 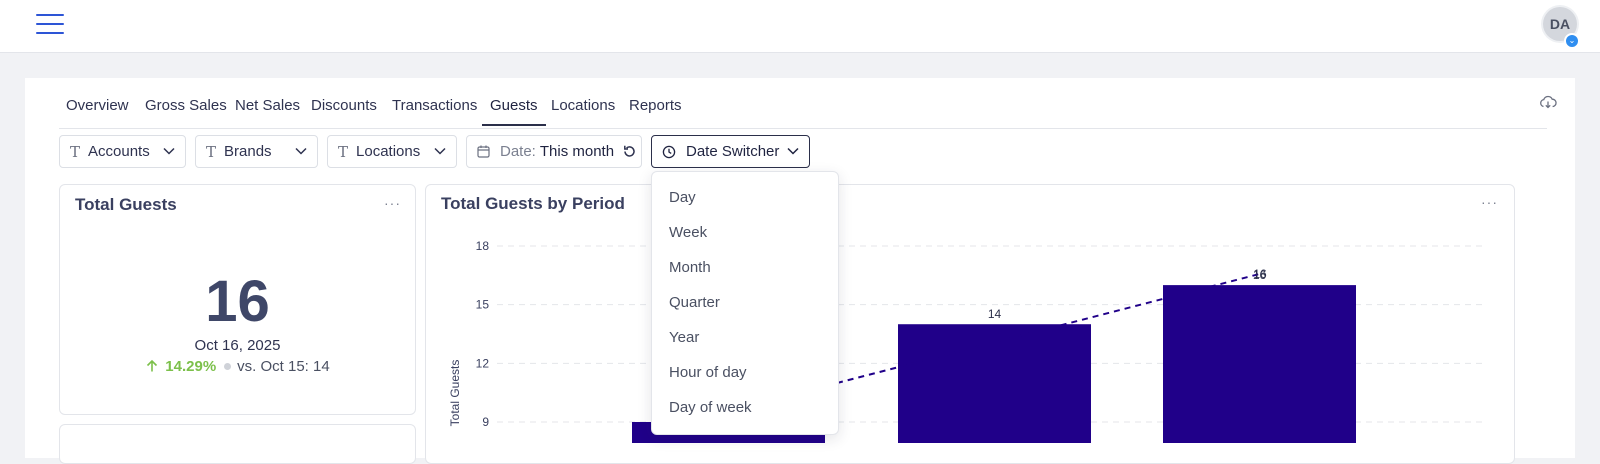 I want to click on brands-filter: T Brands, so click(x=256, y=151).